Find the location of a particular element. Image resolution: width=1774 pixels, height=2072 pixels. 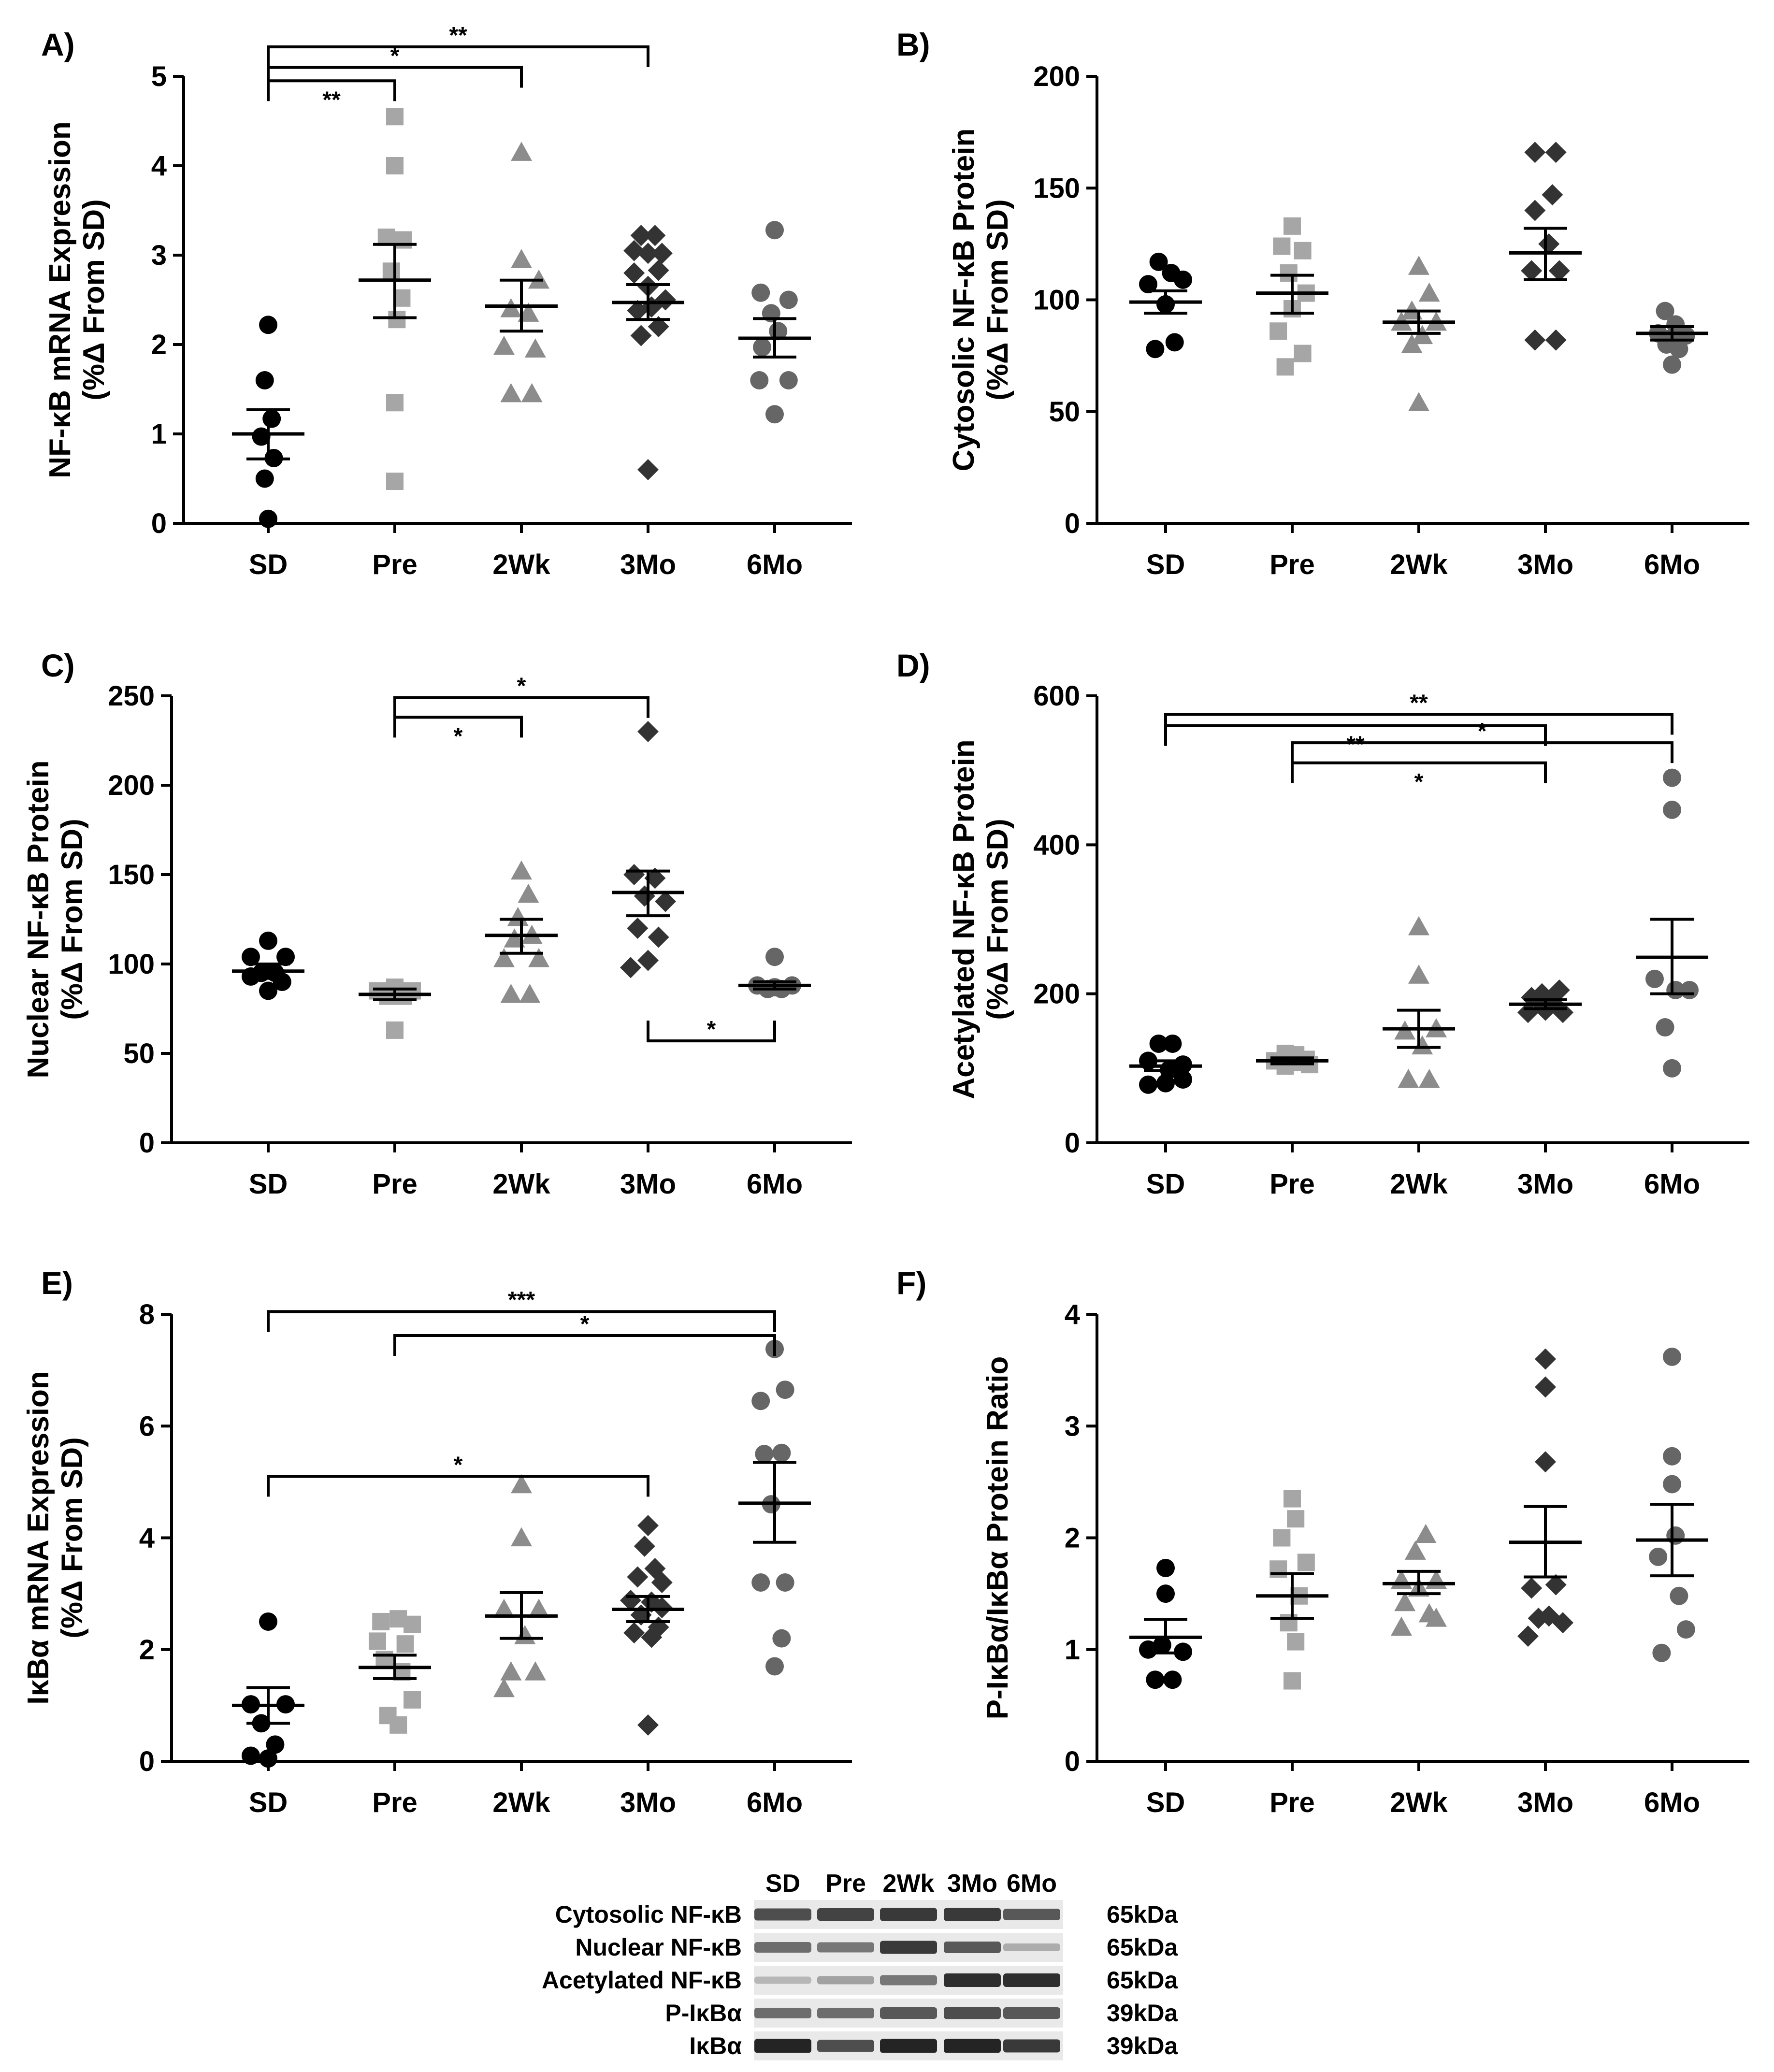

y-tick-label: 0 is located at coordinates (147, 1761).